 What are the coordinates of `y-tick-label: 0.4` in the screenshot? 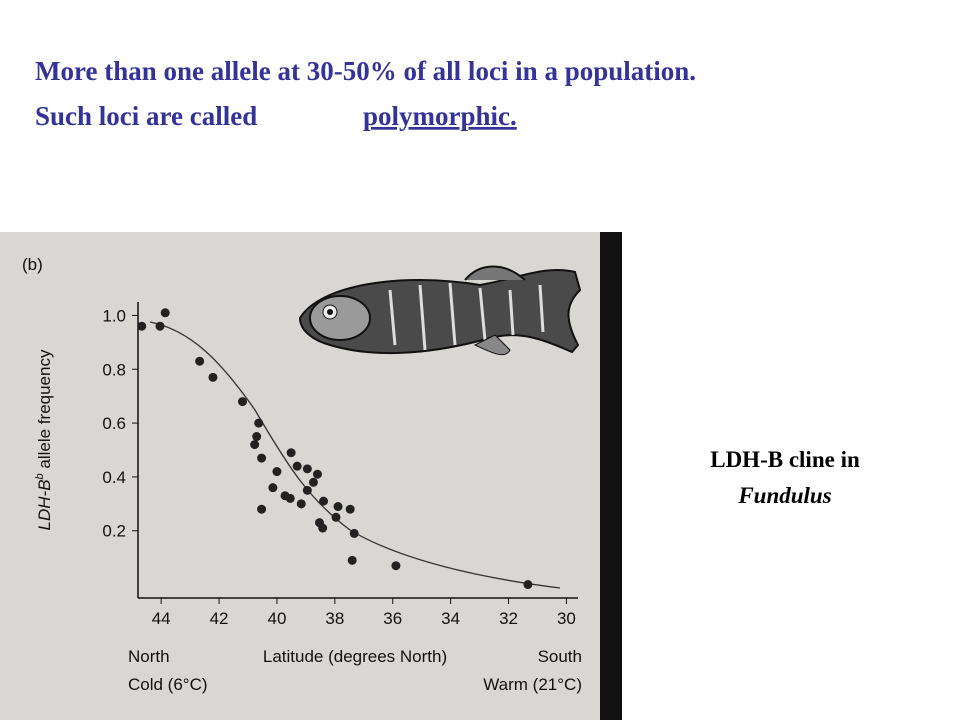 It's located at (114, 477).